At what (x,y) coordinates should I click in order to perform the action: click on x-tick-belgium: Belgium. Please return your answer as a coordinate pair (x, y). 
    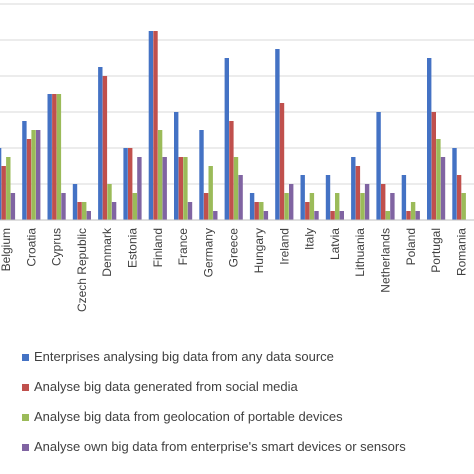
    Looking at the image, I should click on (6, 249).